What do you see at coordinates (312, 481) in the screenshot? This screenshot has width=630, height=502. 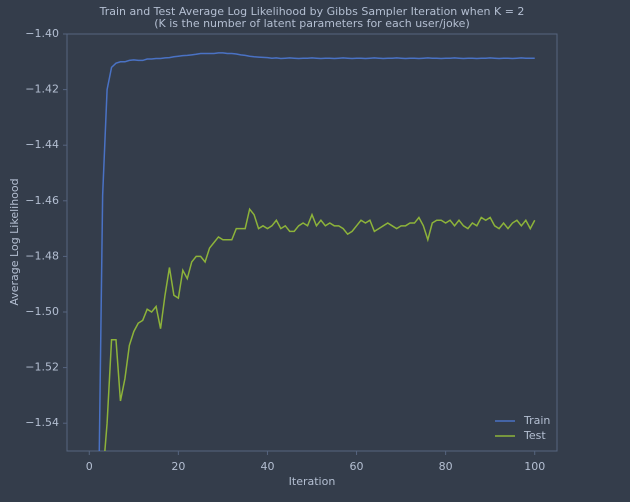 I see `x-axis-label: Iteration` at bounding box center [312, 481].